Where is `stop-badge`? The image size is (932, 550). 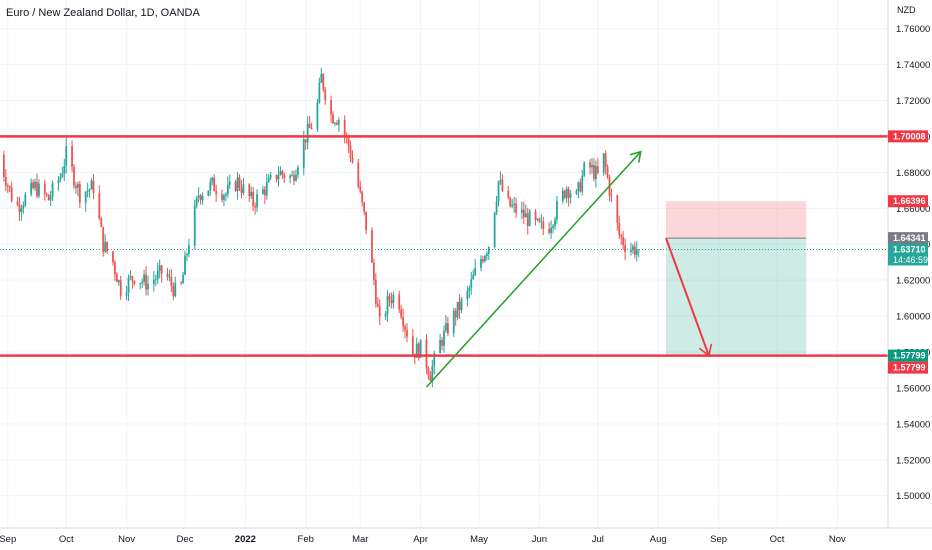 stop-badge is located at coordinates (908, 201).